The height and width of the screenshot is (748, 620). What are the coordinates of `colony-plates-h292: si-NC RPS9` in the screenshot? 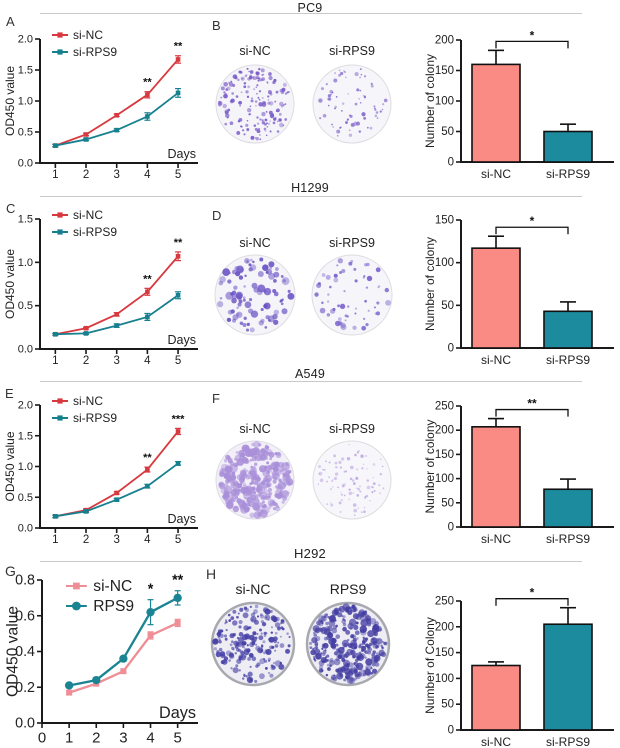 It's located at (320, 654).